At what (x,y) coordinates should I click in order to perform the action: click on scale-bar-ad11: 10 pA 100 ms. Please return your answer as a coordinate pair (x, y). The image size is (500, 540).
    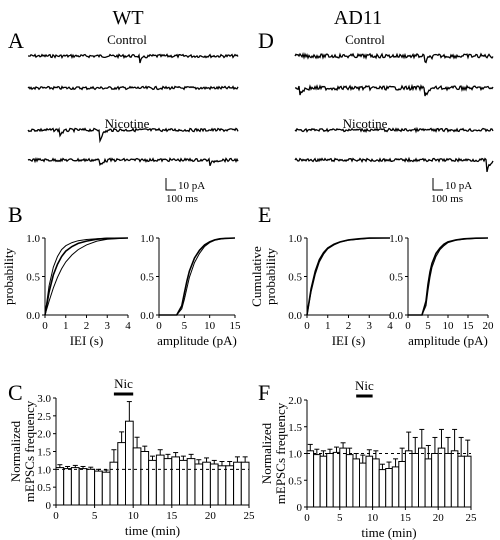
    Looking at the image, I should click on (451, 191).